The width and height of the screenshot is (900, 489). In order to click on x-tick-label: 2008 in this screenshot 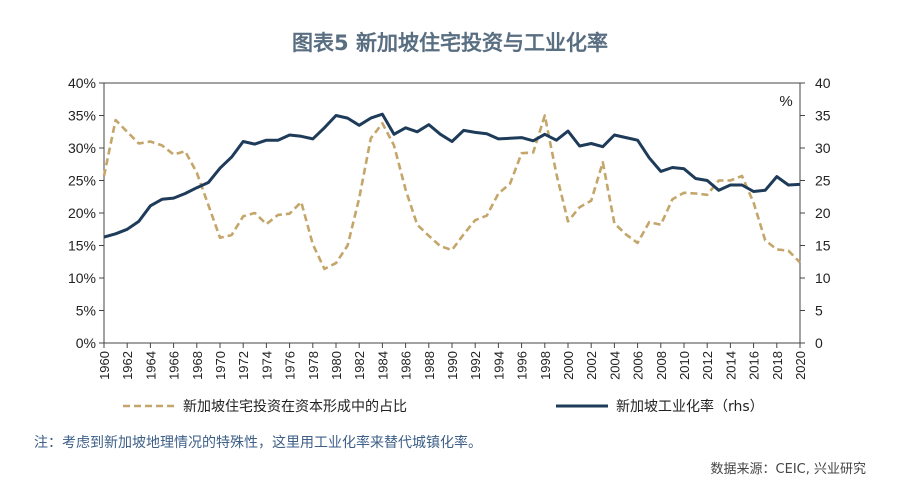, I will do `click(661, 365)`.